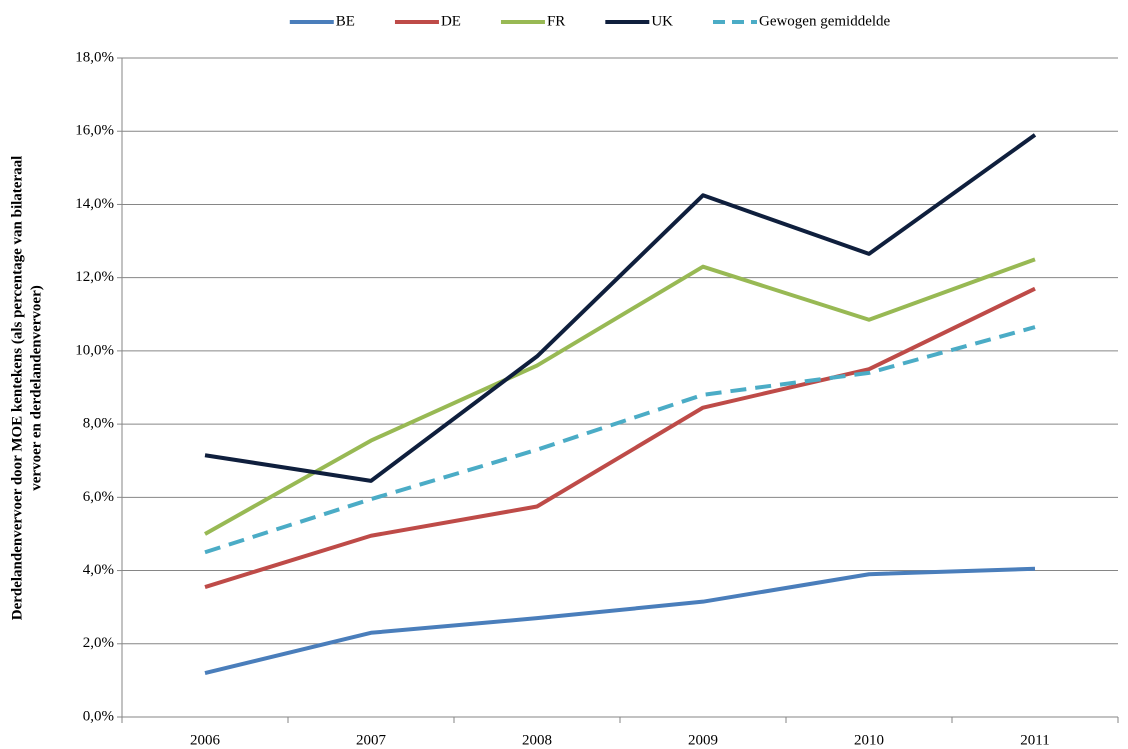 This screenshot has height=749, width=1128. What do you see at coordinates (345, 21) in the screenshot?
I see `legend-label: BE` at bounding box center [345, 21].